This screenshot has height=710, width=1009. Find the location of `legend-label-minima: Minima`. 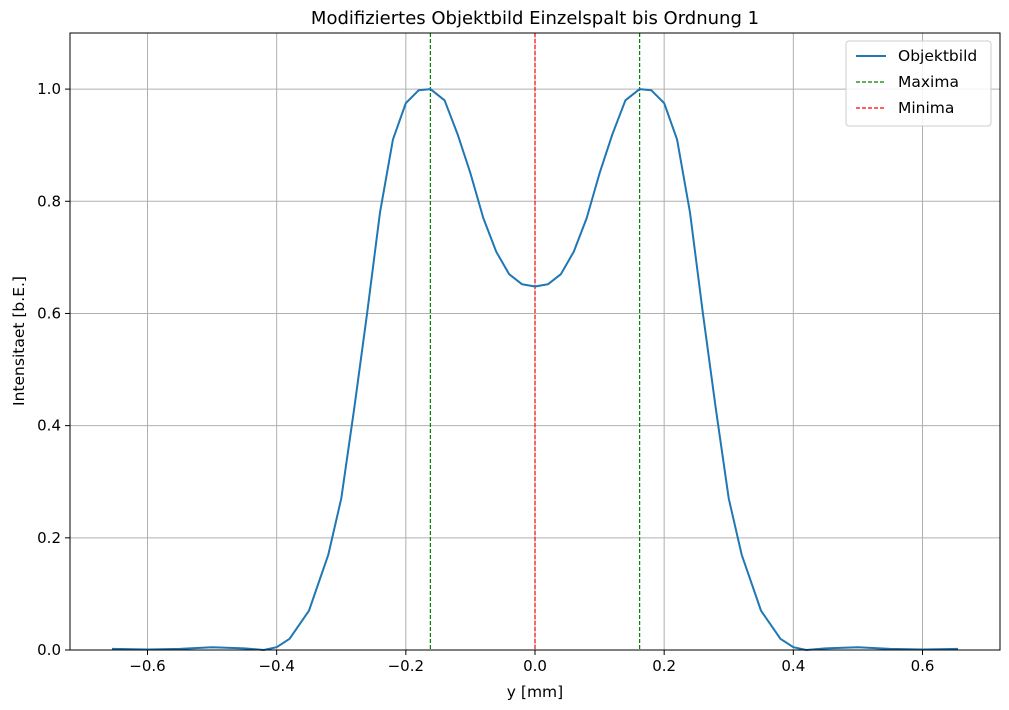

legend-label-minima: Minima is located at coordinates (926, 108).